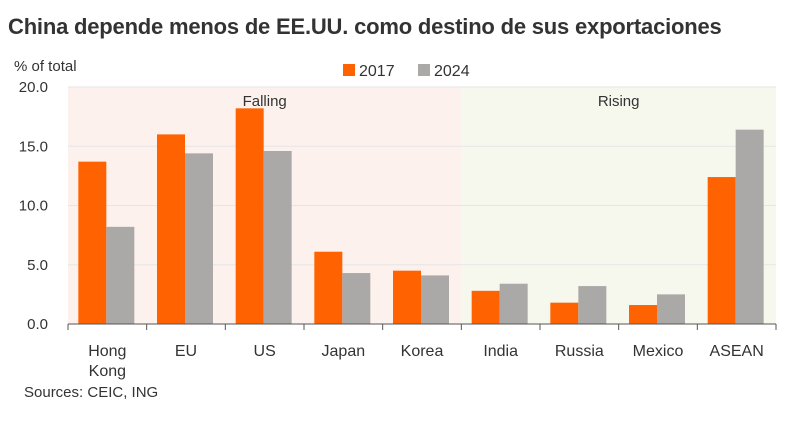 The image size is (801, 422). I want to click on bar-2024-asean, so click(749, 226).